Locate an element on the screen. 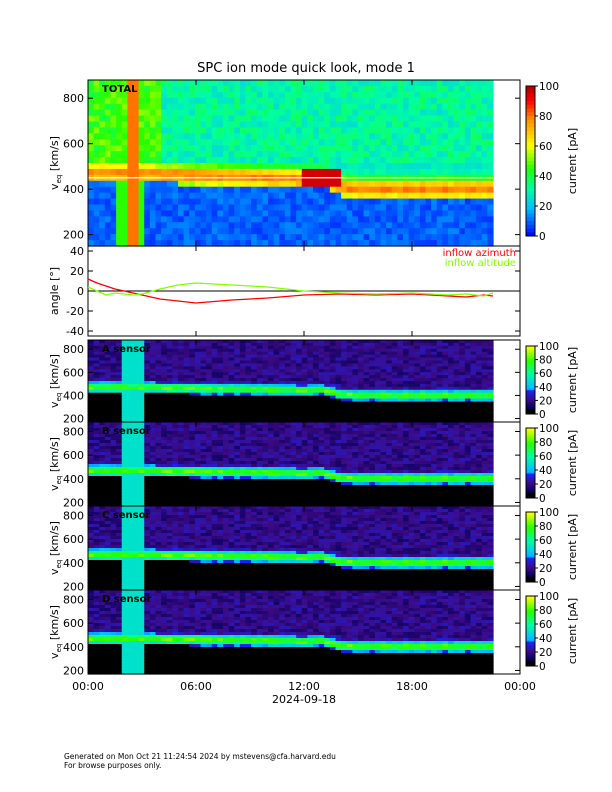 The height and width of the screenshot is (792, 612). angle-ytick-label: 0 is located at coordinates (80, 291).